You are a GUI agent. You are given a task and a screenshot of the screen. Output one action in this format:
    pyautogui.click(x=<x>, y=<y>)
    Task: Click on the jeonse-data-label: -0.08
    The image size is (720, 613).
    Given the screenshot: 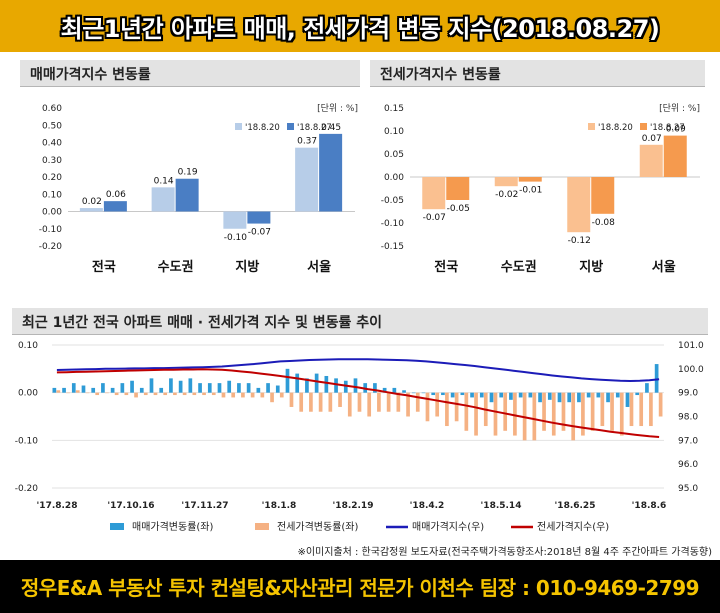 What is the action you would take?
    pyautogui.click(x=604, y=223)
    